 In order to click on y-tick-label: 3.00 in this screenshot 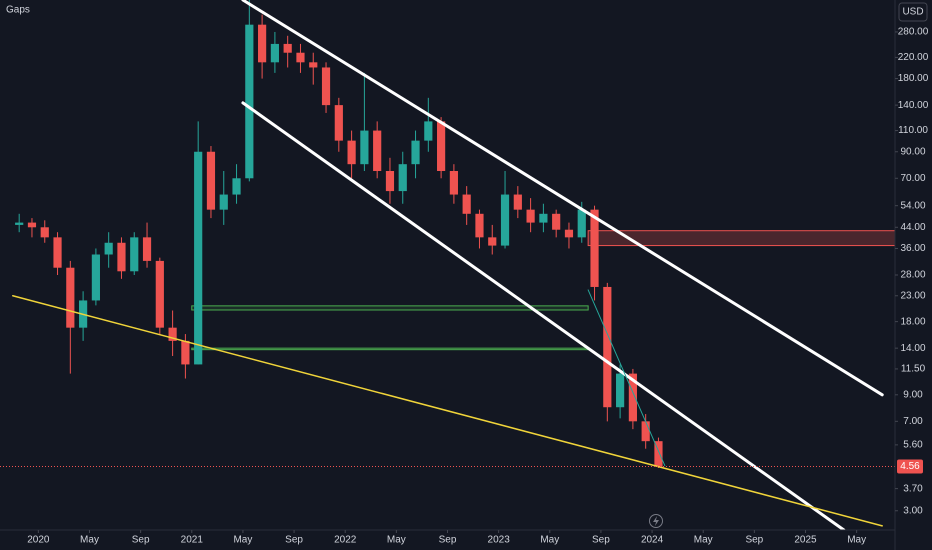, I will do `click(913, 510)`.